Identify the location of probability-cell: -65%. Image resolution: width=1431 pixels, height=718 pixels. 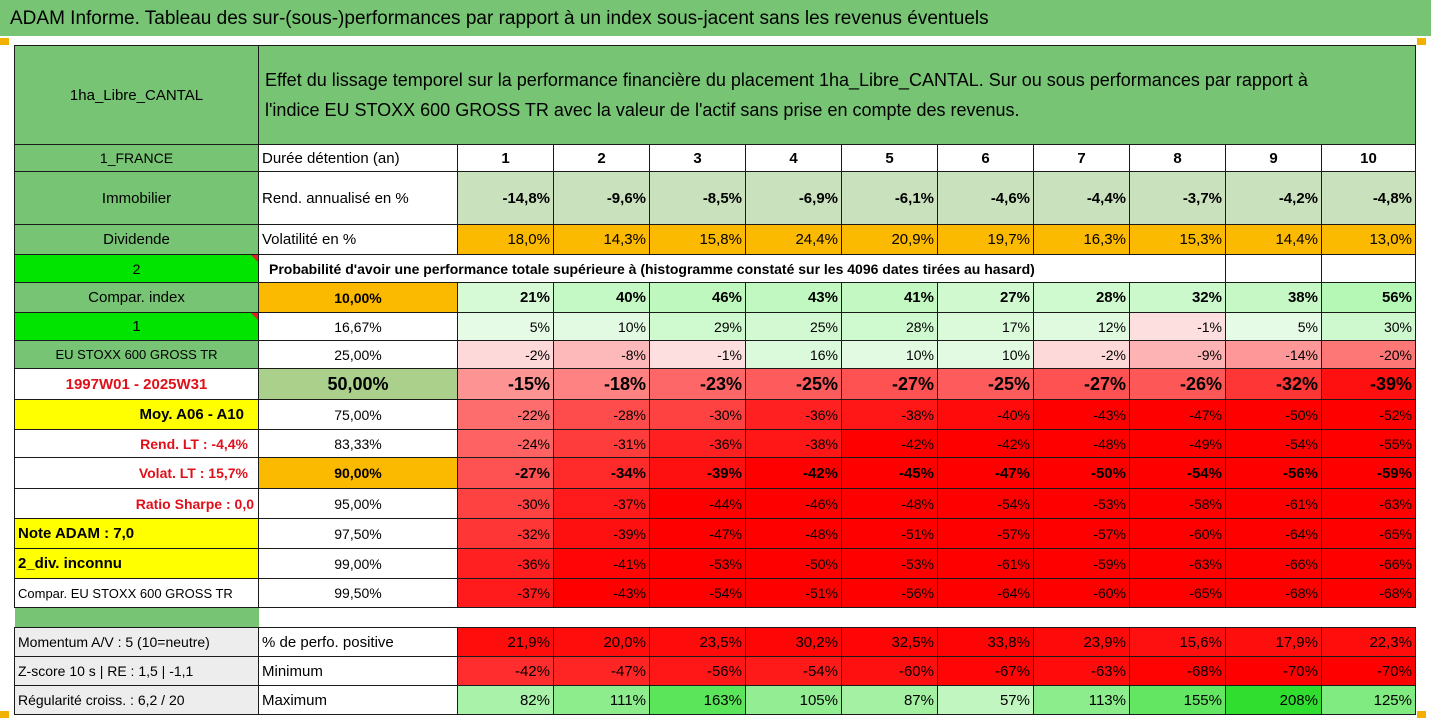
(1177, 593).